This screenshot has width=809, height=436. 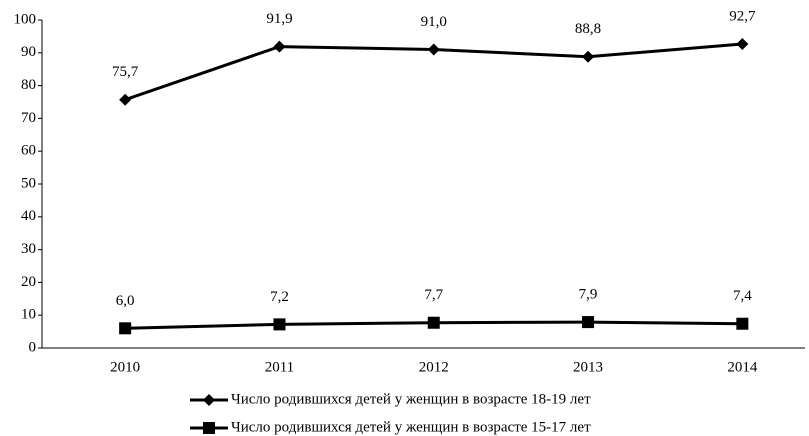 I want to click on data-label: 6,0, so click(x=125, y=301).